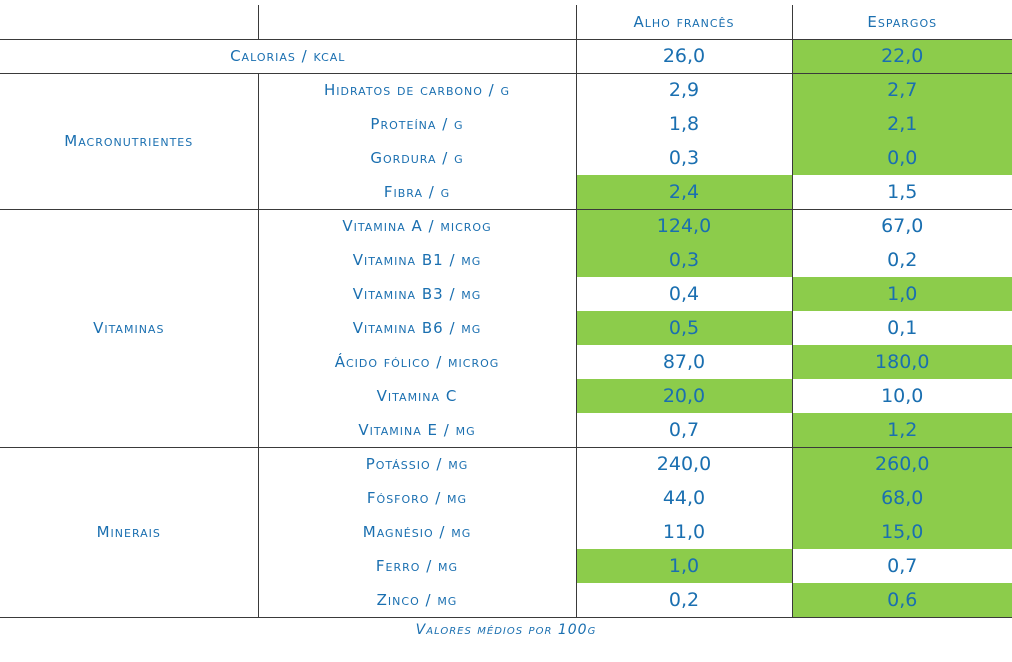  I want to click on nutrient-row: Vitamina C 20,0 10,0, so click(506, 396).